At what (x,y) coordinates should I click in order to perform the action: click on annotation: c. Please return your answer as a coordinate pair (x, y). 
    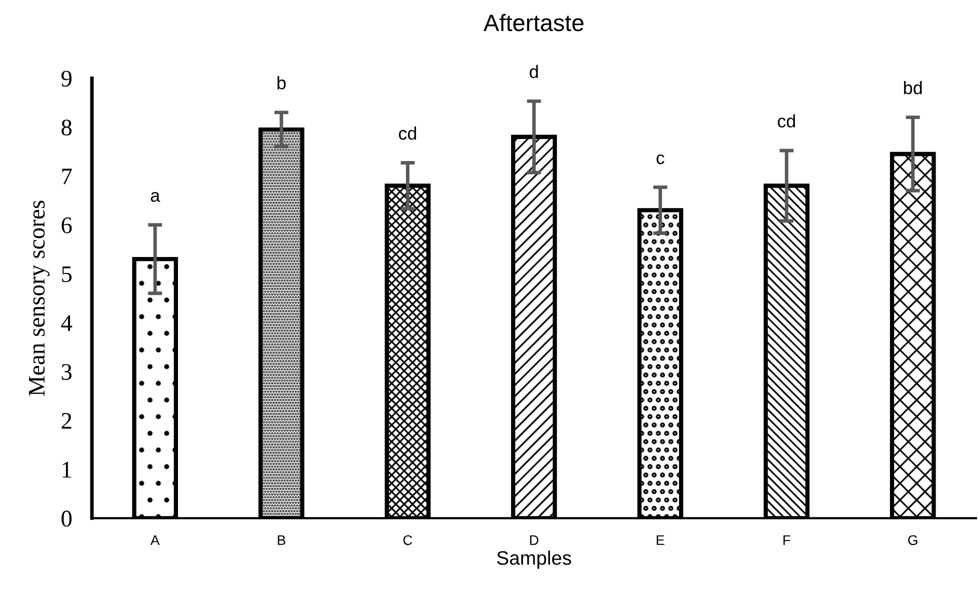
    Looking at the image, I should click on (660, 159).